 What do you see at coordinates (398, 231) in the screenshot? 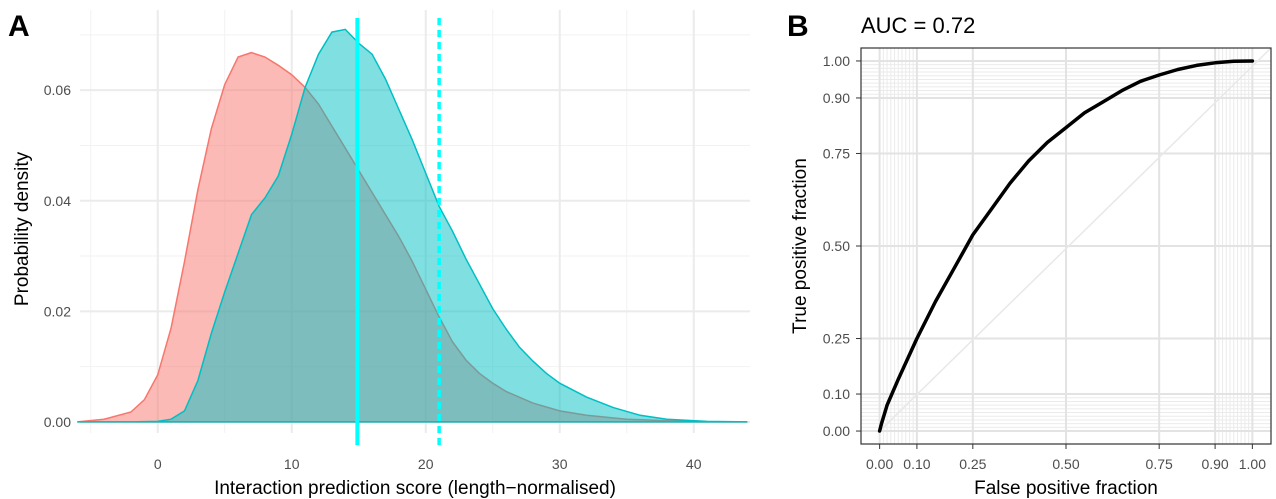
I see `panel-a-threshold-lines` at bounding box center [398, 231].